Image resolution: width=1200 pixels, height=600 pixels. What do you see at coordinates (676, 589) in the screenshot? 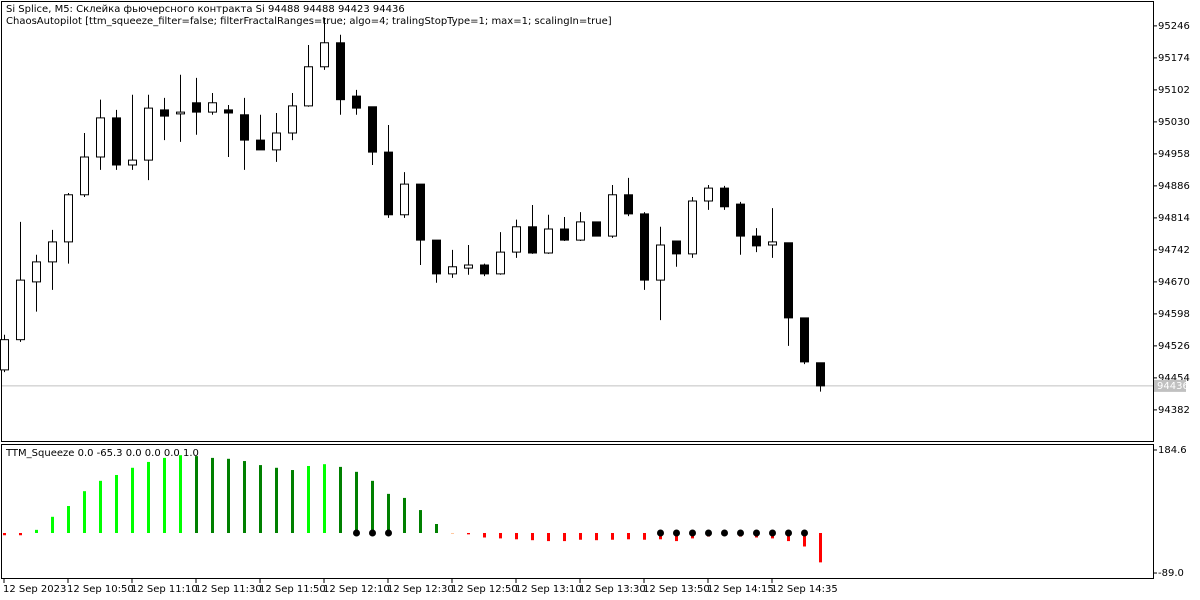
I see `x-tick-label: 12 Sep 13:50` at bounding box center [676, 589].